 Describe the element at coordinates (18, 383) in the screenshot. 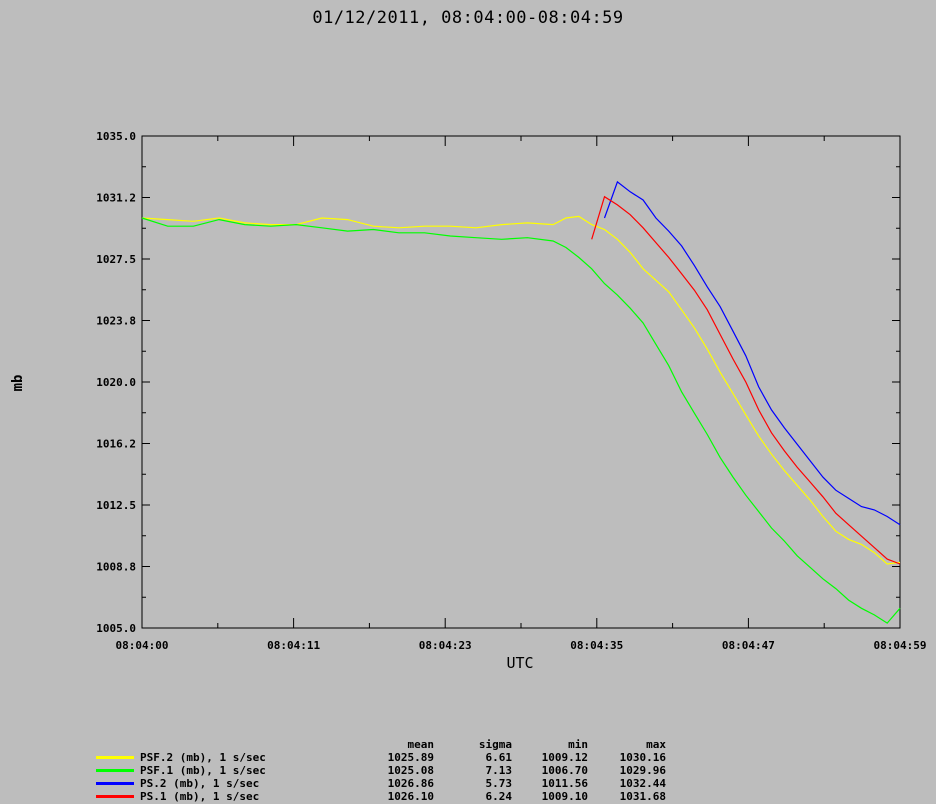

I see `y-axis-label: mb` at that location.